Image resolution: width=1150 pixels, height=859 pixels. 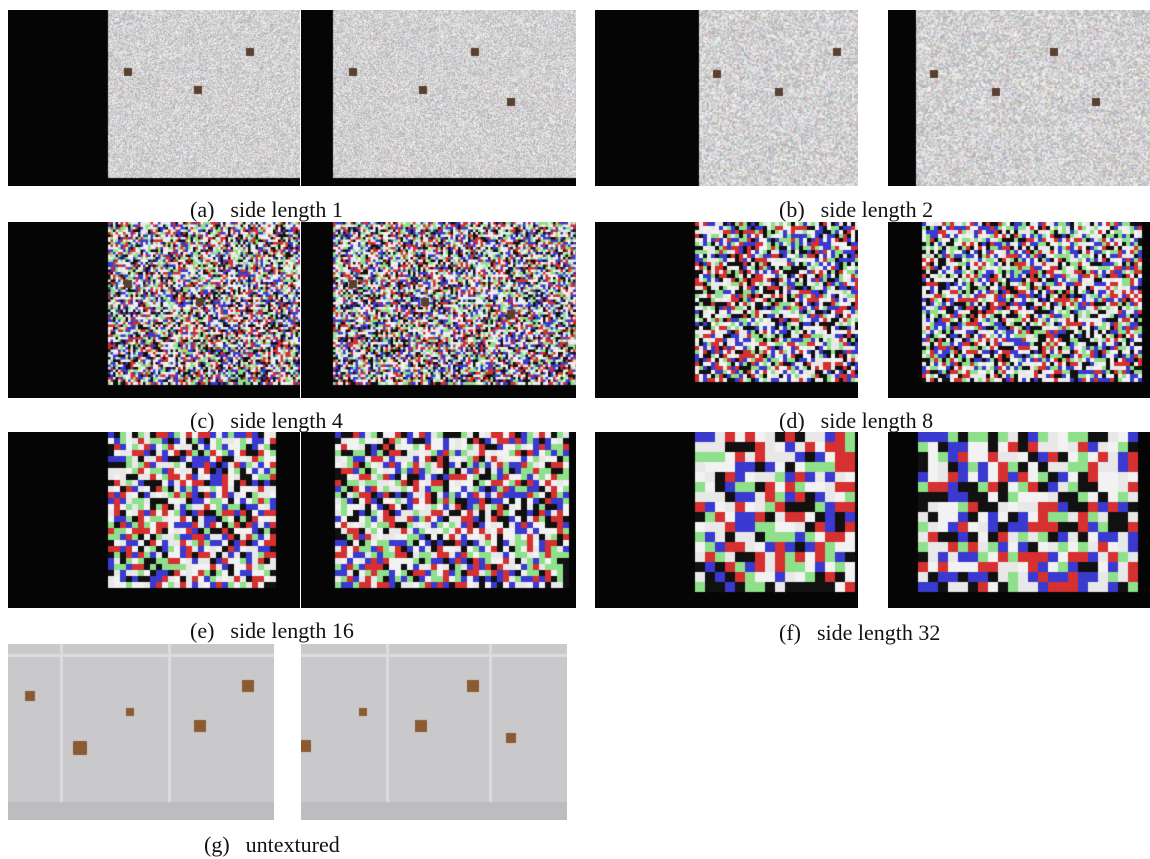 I want to click on photo-g-left, so click(x=141, y=732).